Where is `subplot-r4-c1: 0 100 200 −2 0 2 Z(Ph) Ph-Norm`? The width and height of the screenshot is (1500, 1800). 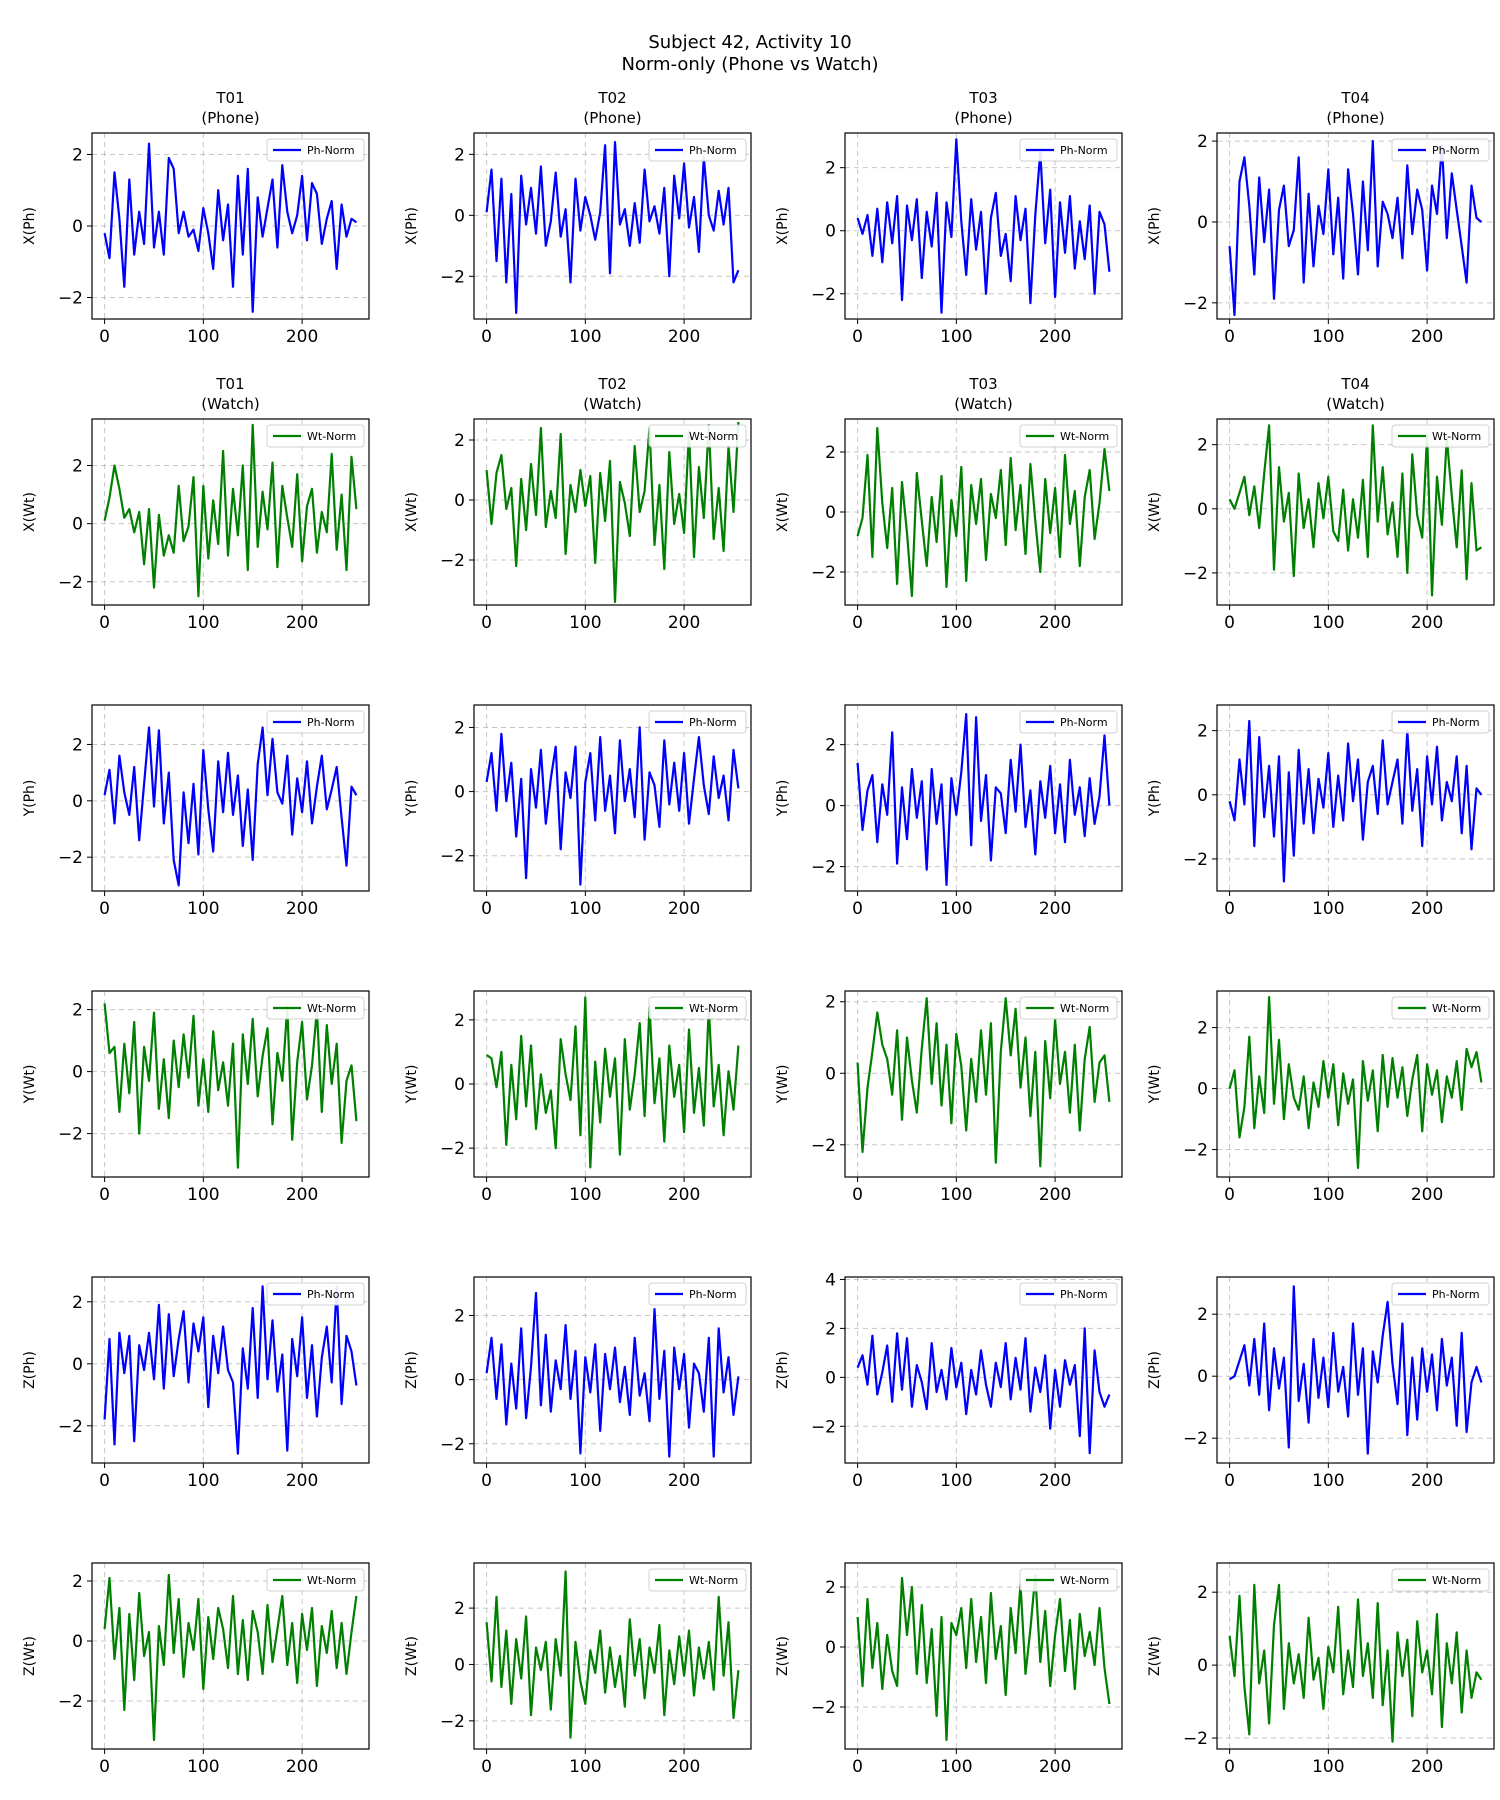
subplot-r4-c1: 0 100 200 −2 0 2 Z(Ph) Ph-Norm is located at coordinates (578, 1383).